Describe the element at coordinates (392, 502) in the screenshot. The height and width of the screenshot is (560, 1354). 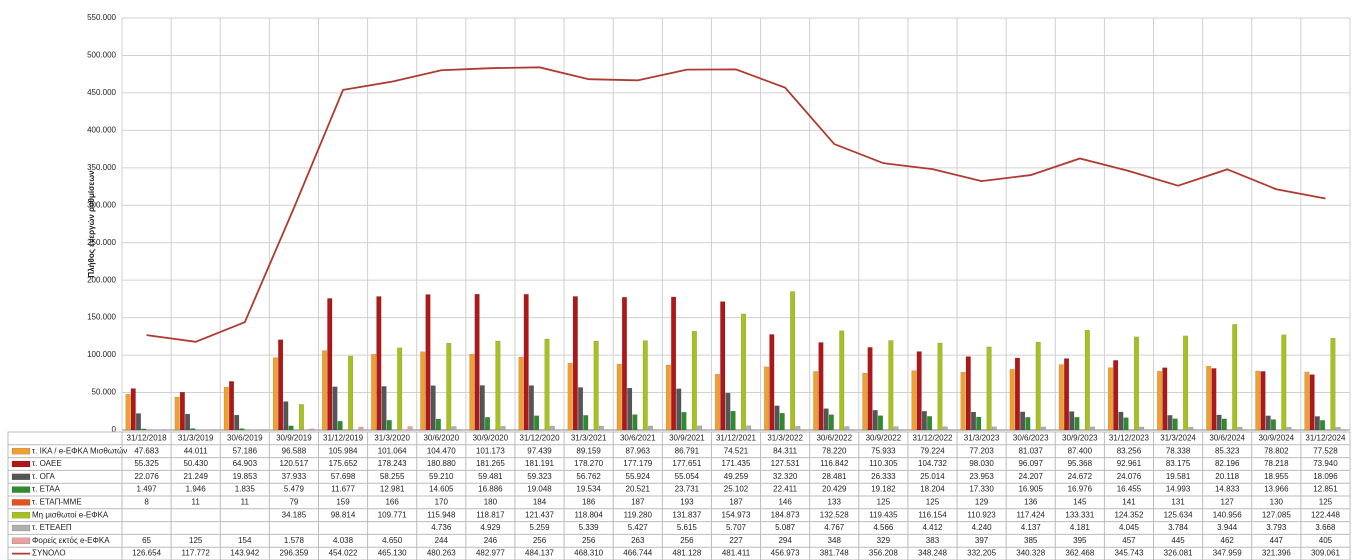
I see `table-cell: 166` at that location.